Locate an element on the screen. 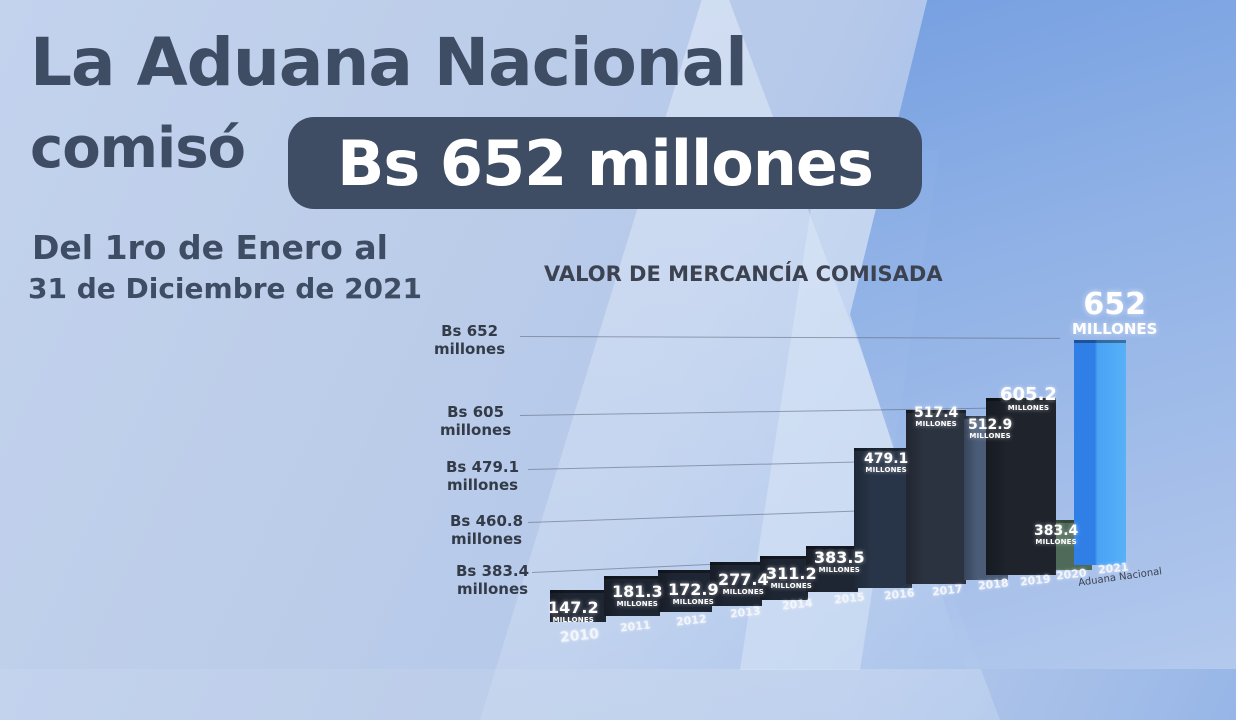  y-axis-label: Bs 460.8 millones is located at coordinates (486, 530).